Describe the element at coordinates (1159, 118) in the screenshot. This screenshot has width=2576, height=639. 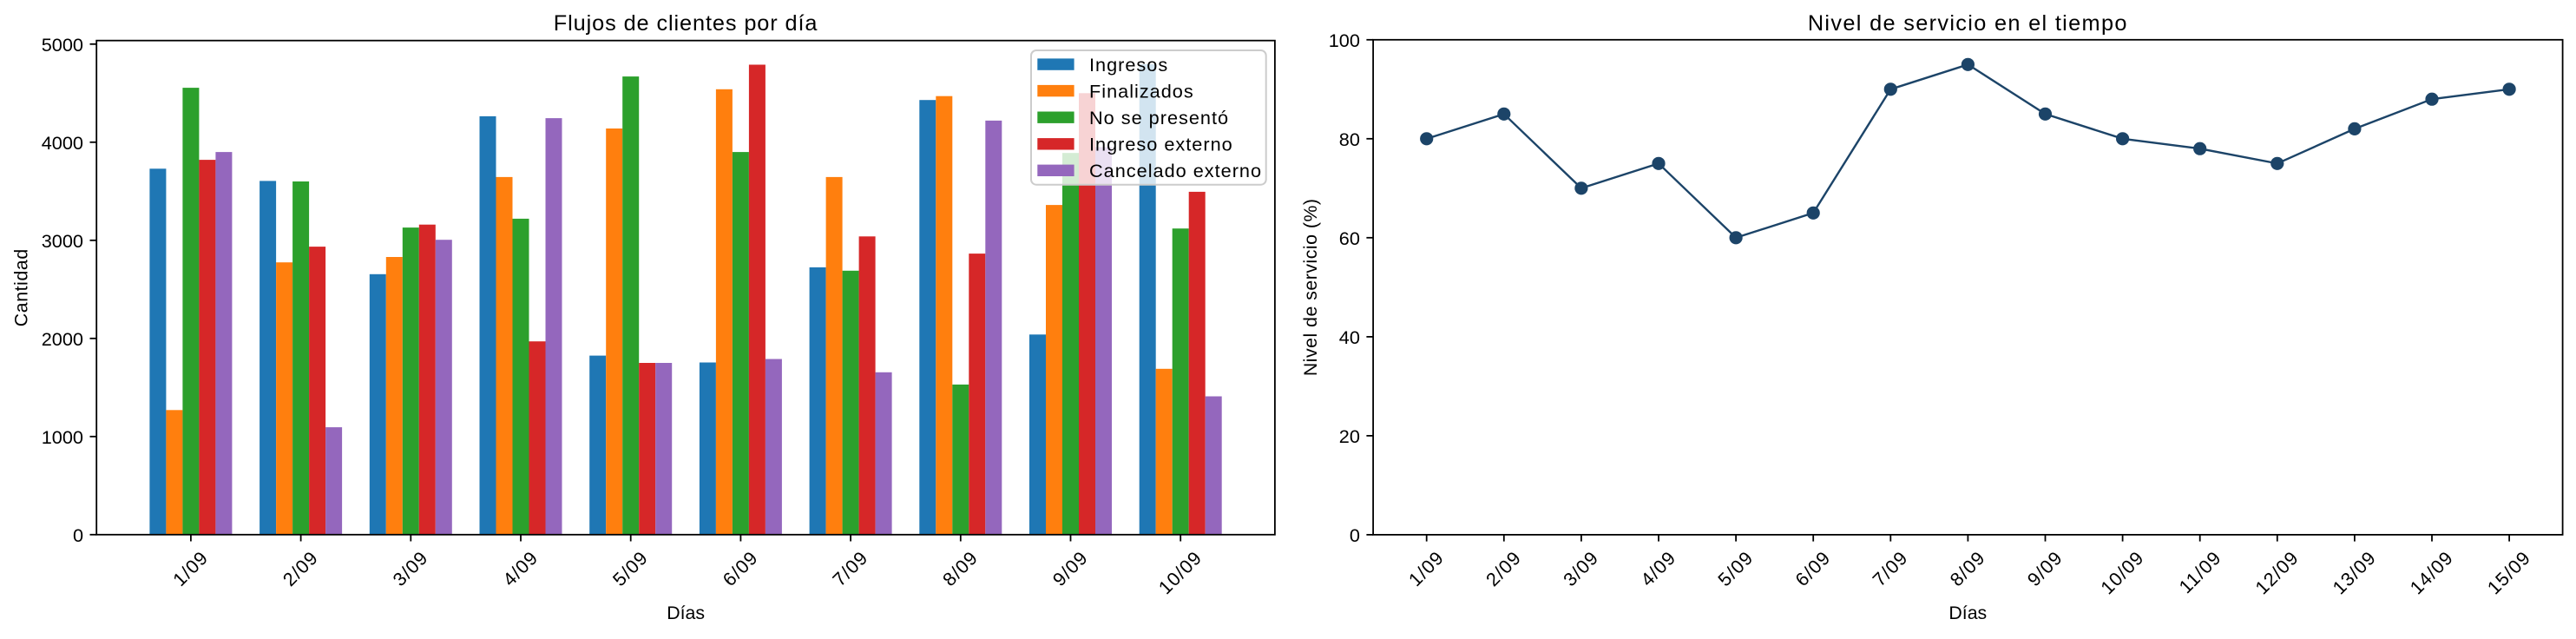
I see `svg-text: No se presentó` at that location.